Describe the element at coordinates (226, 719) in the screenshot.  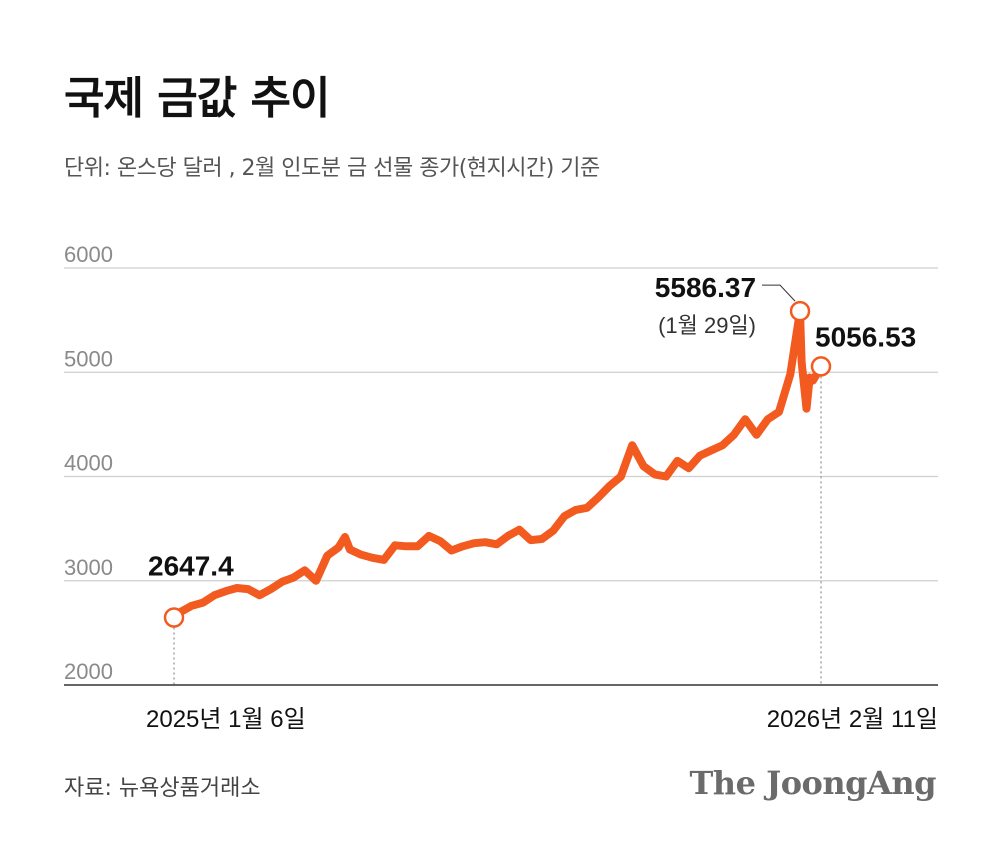
I see `x-tick-label-start: 2025년 1월 6일` at that location.